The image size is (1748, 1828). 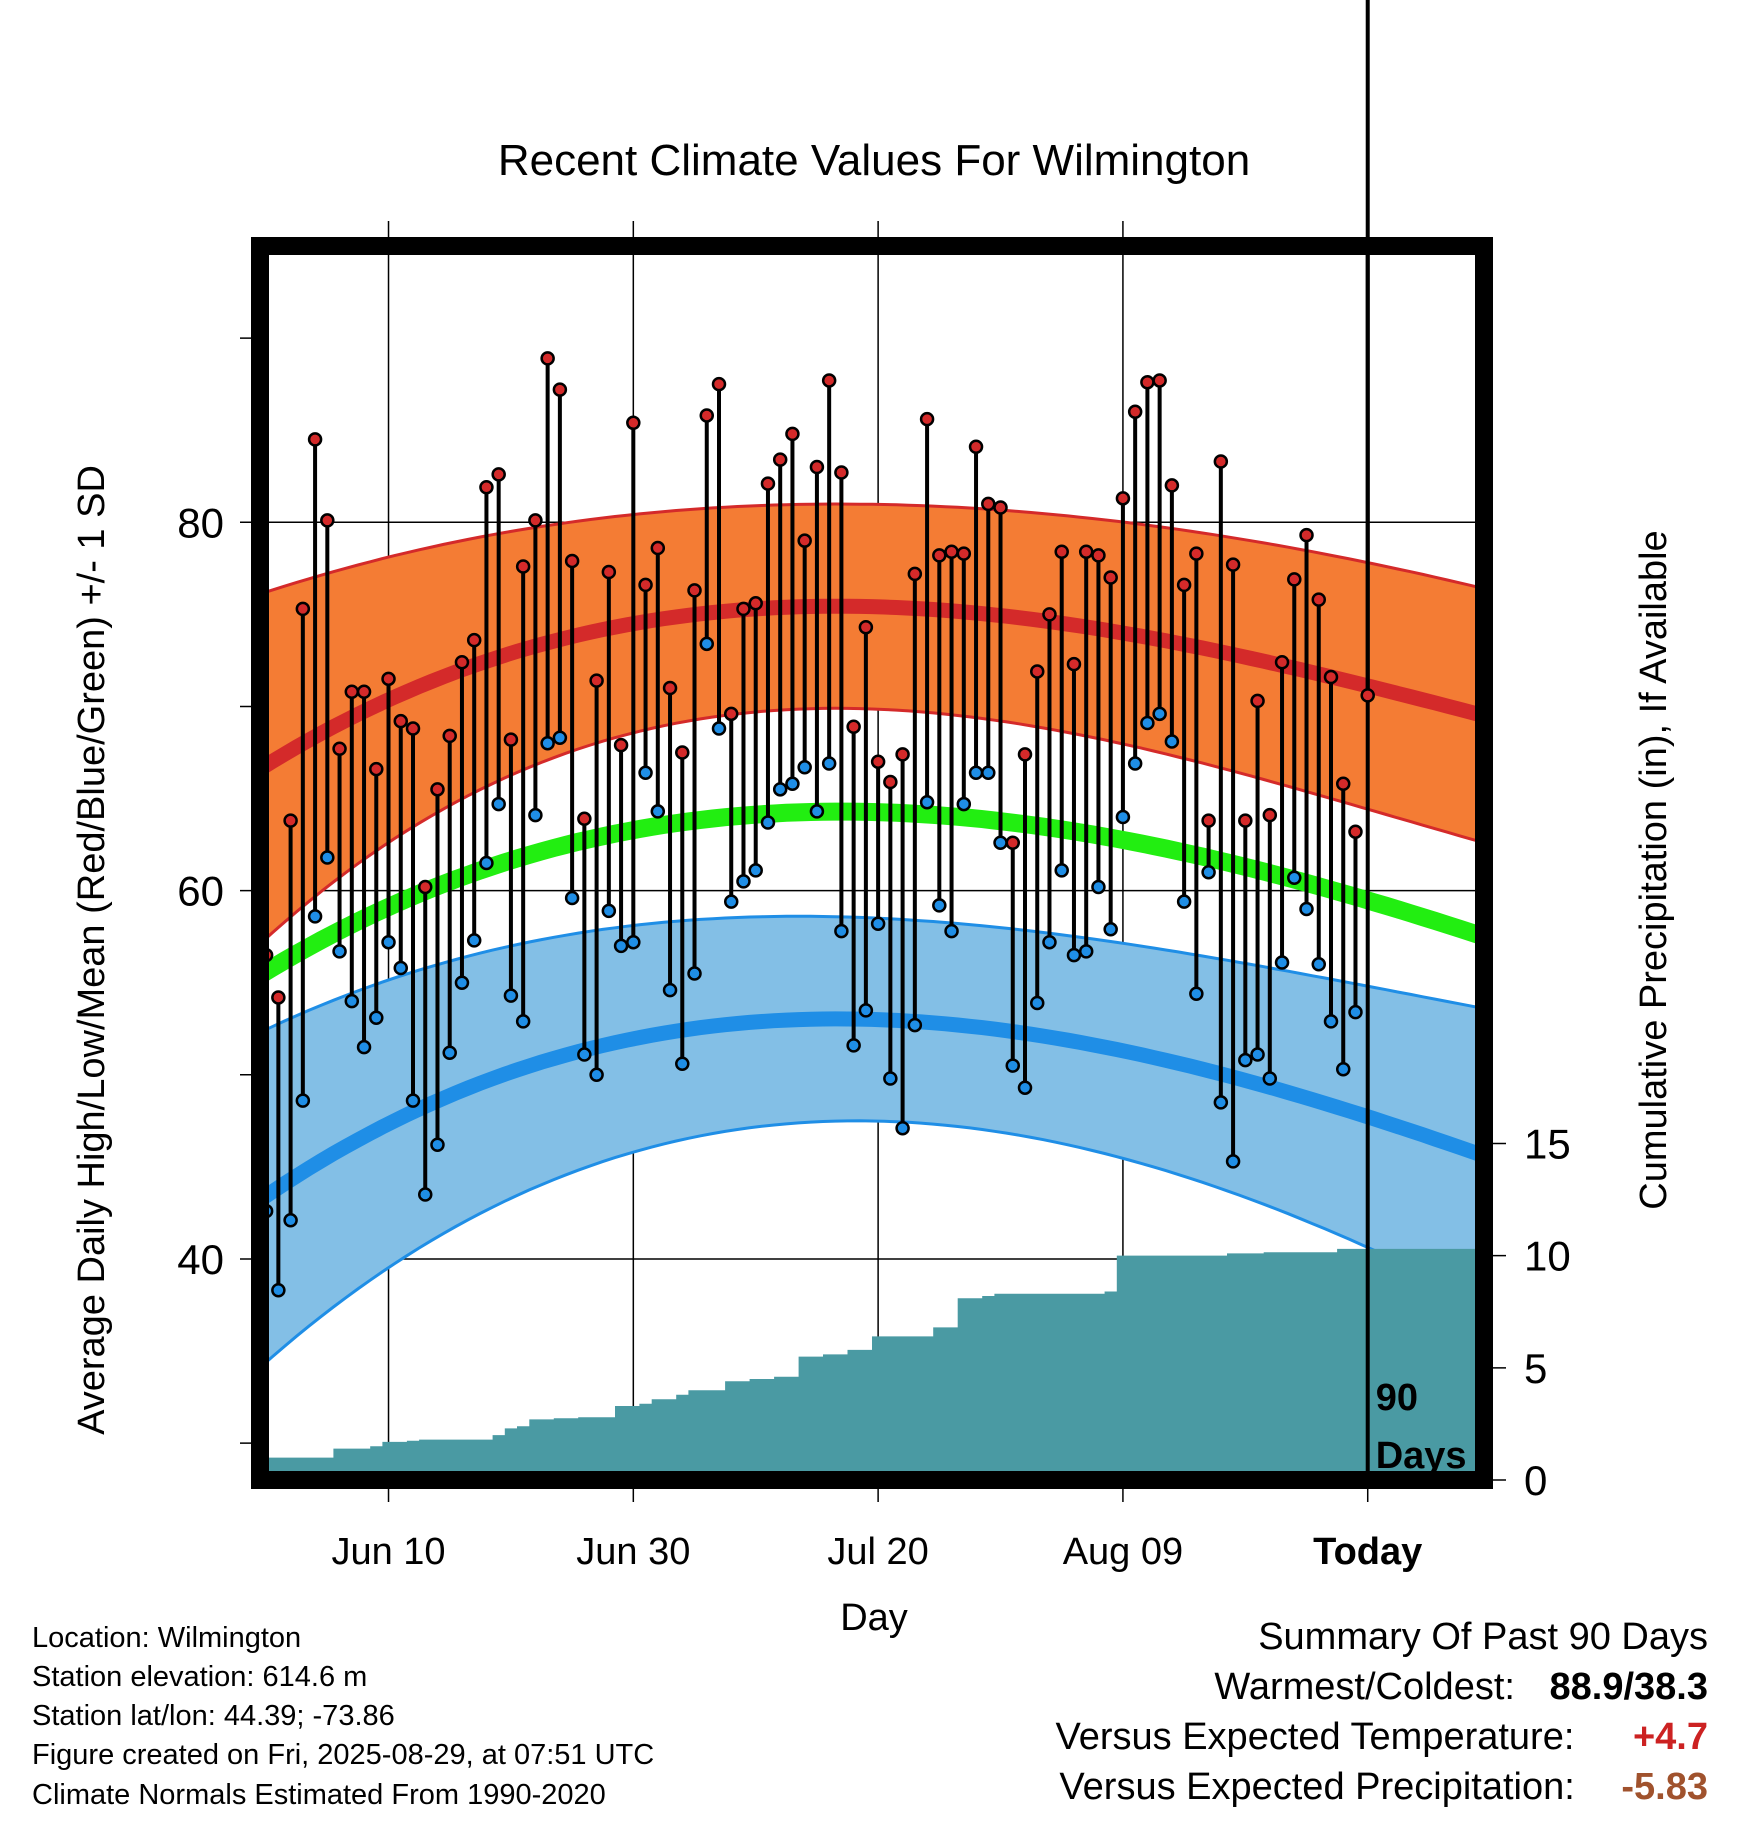 What do you see at coordinates (1547, 1256) in the screenshot?
I see `y2-tick-label: 10` at bounding box center [1547, 1256].